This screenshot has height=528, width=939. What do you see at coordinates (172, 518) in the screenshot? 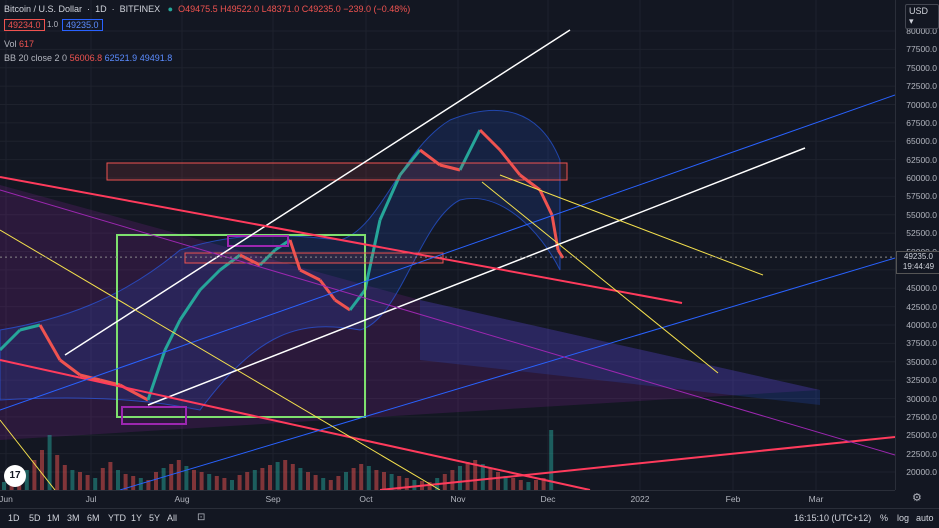
I see `range-button-all: All` at bounding box center [172, 518].